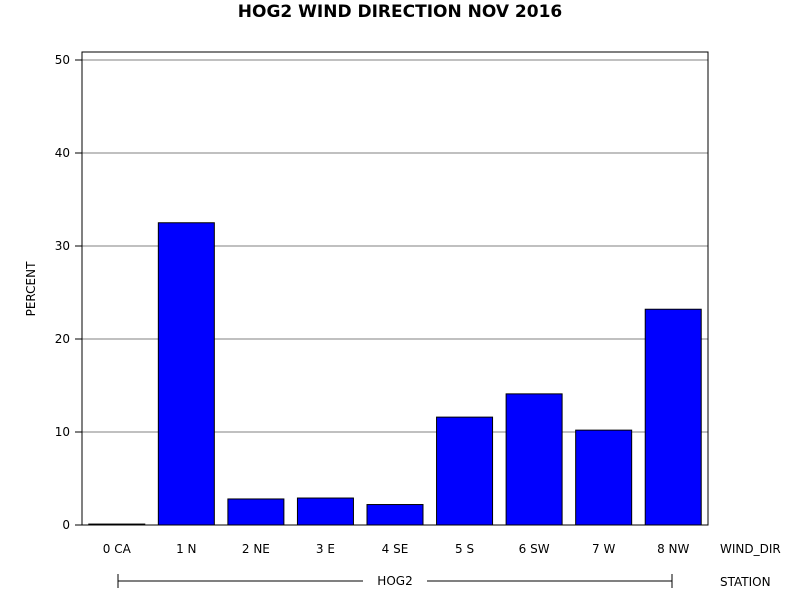 This screenshot has width=800, height=600. Describe the element at coordinates (117, 549) in the screenshot. I see `x-tick-label: 0 CA` at that location.